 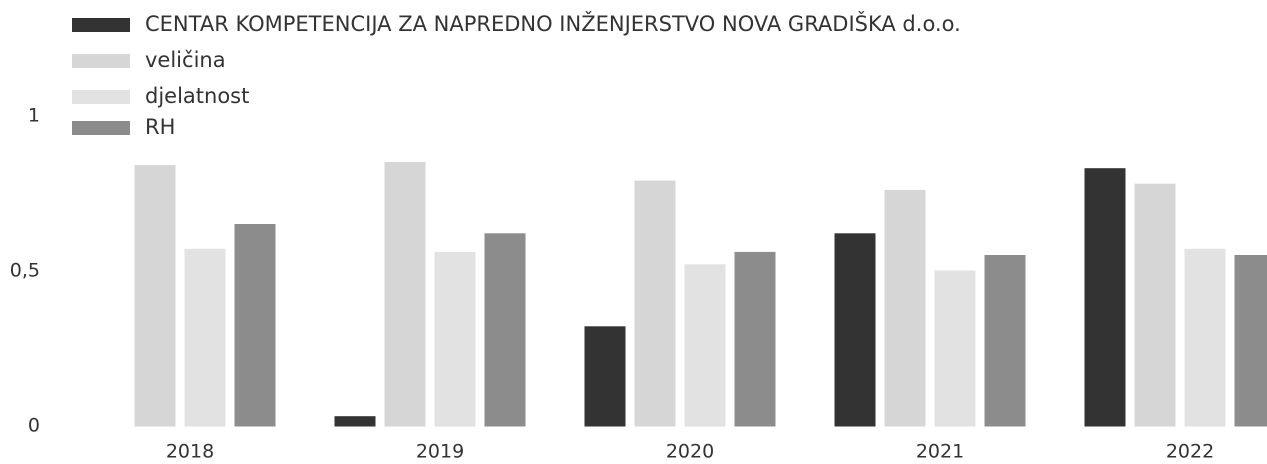 I want to click on legend-label: djelatnost, so click(x=197, y=96).